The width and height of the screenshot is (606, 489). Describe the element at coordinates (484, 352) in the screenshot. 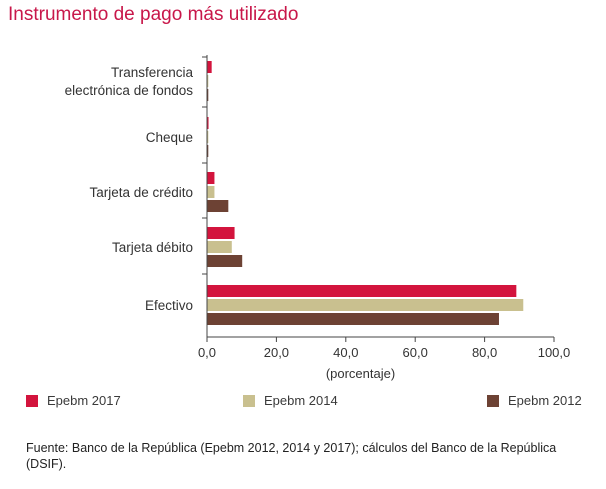

I see `x-tick-label: 80,0` at that location.